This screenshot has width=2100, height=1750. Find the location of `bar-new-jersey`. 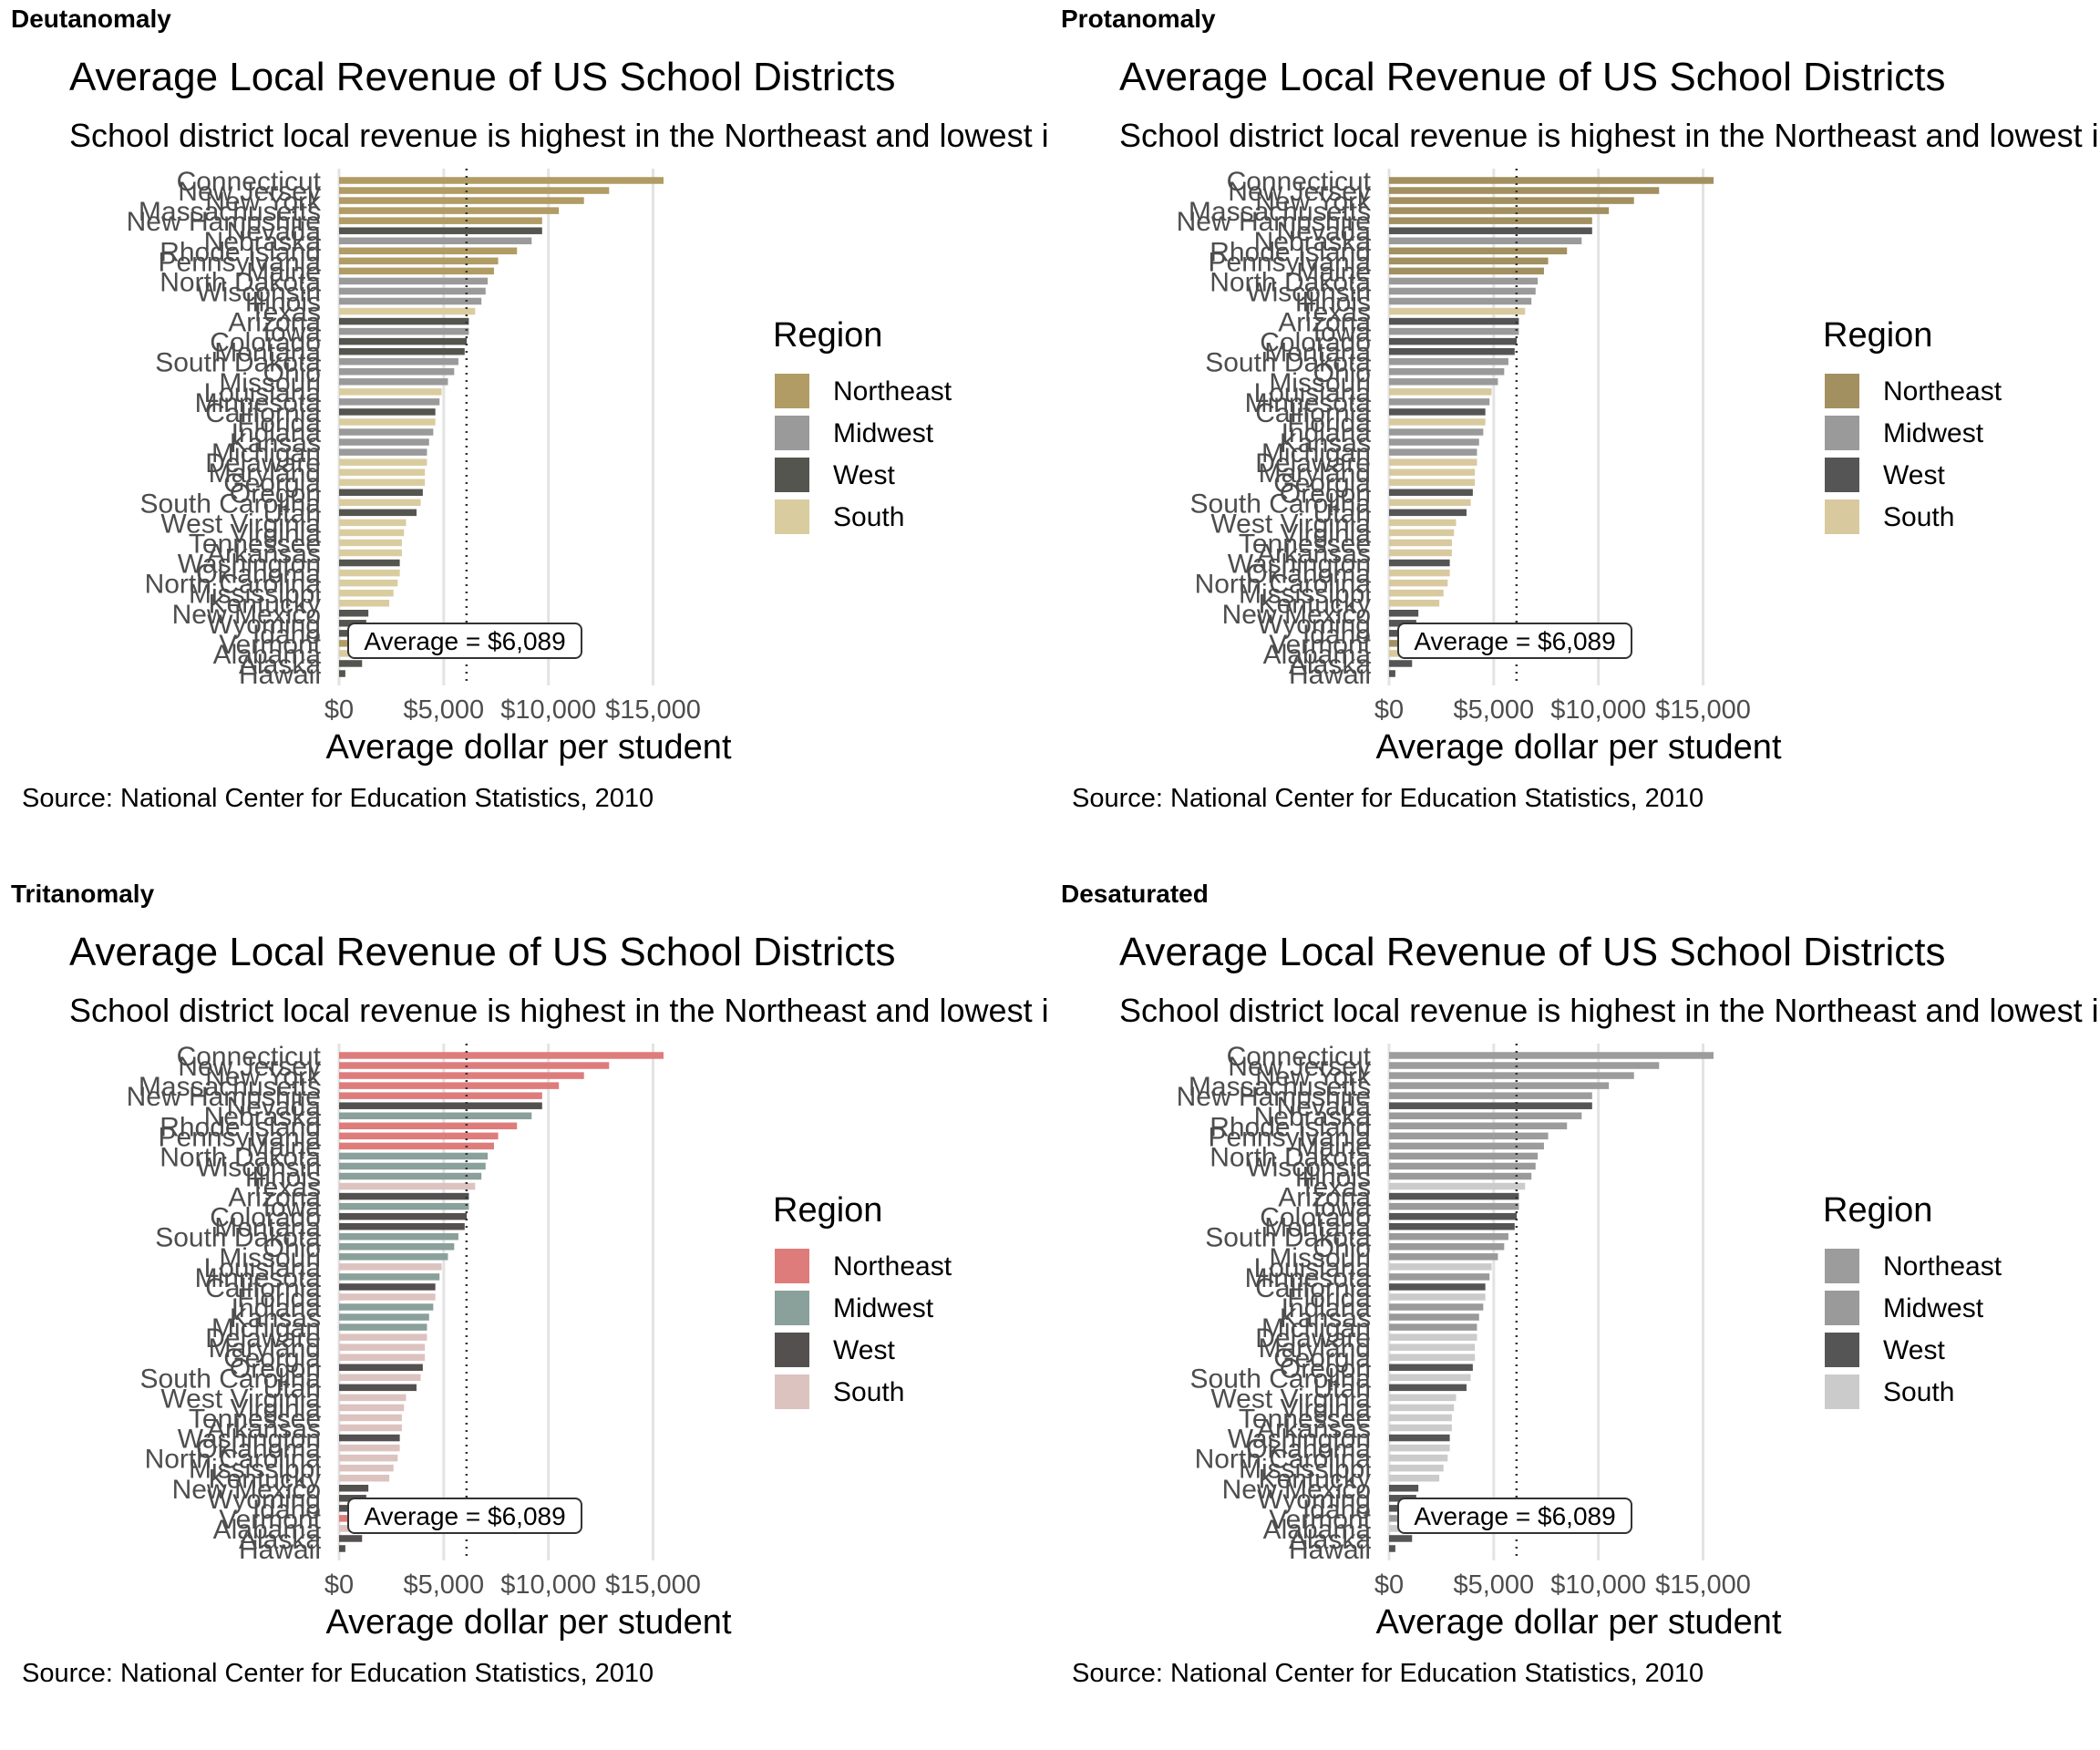

bar-new-jersey is located at coordinates (1525, 191).